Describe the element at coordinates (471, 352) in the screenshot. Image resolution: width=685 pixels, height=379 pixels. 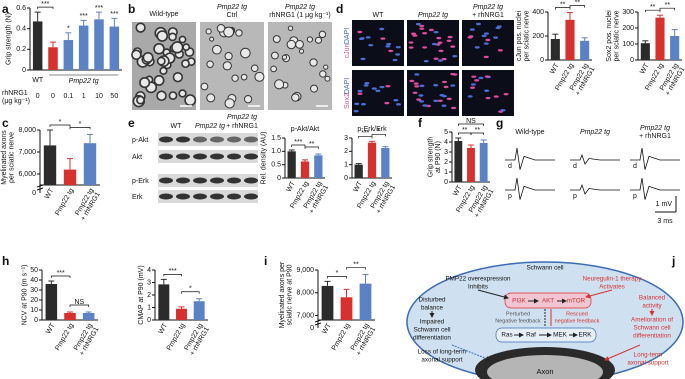
I see `arrow` at that location.